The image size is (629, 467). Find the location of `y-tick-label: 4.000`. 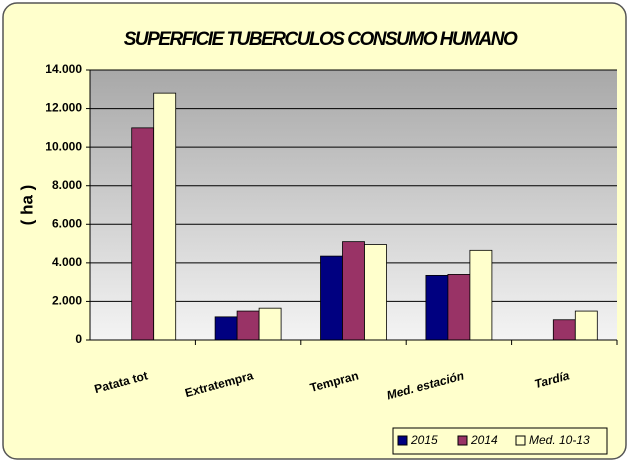

y-tick-label: 4.000 is located at coordinates (67, 262).